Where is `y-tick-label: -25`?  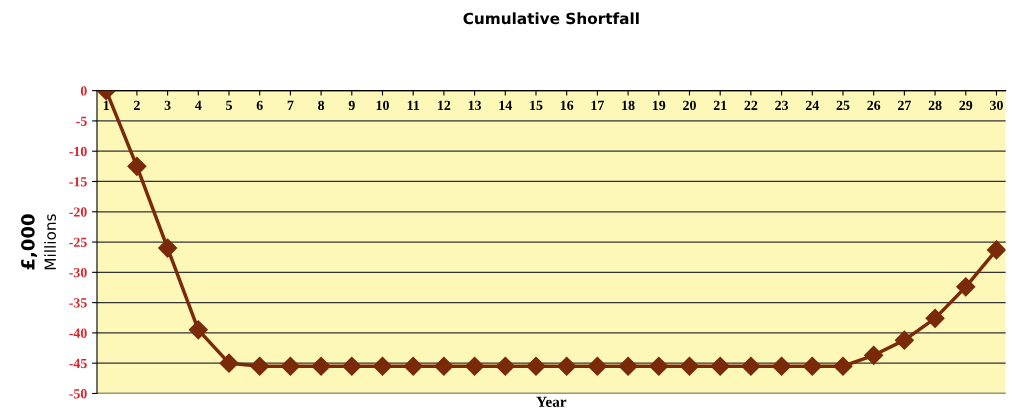 y-tick-label: -25 is located at coordinates (78, 242).